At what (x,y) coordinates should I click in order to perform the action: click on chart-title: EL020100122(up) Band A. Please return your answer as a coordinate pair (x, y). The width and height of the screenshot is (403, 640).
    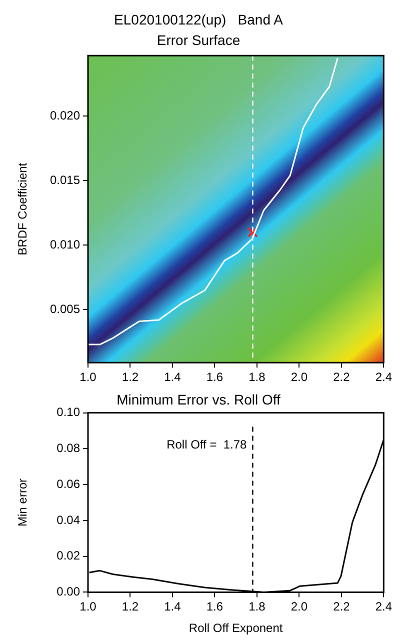
    Looking at the image, I should click on (199, 19).